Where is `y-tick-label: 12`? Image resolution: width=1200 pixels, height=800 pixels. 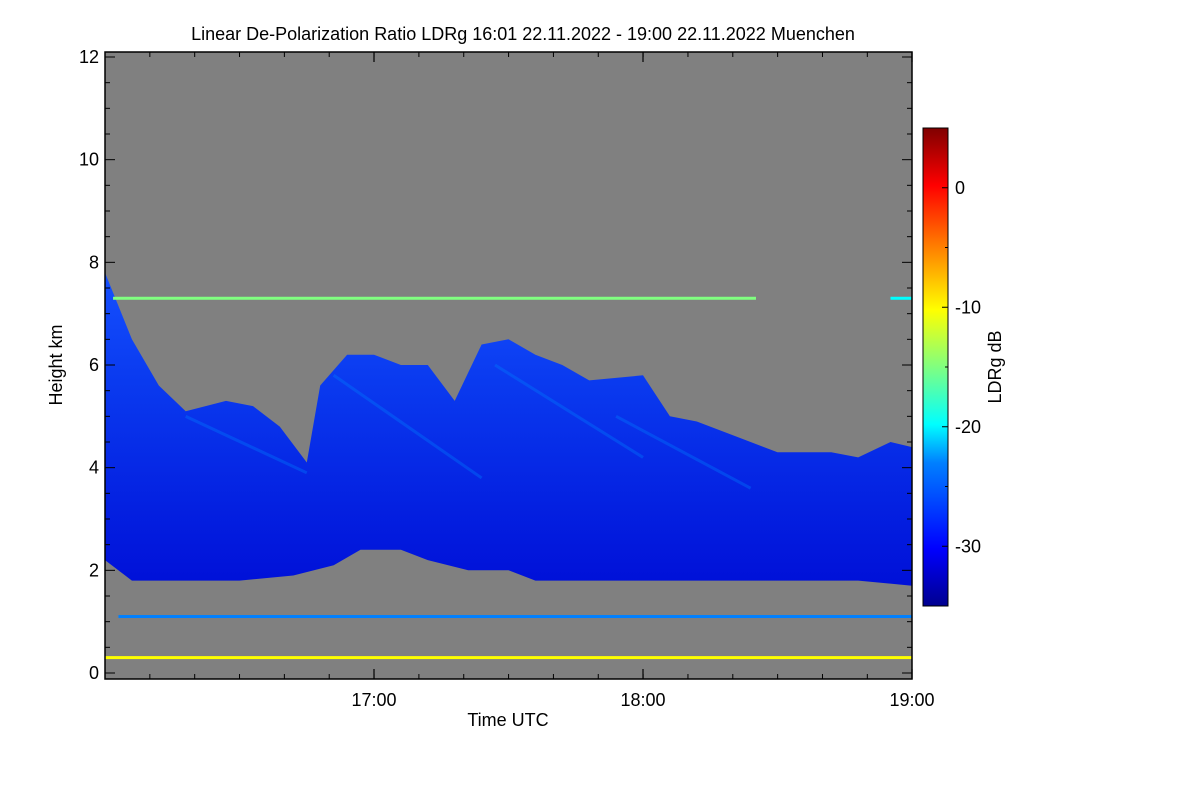
y-tick-label: 12 is located at coordinates (89, 57).